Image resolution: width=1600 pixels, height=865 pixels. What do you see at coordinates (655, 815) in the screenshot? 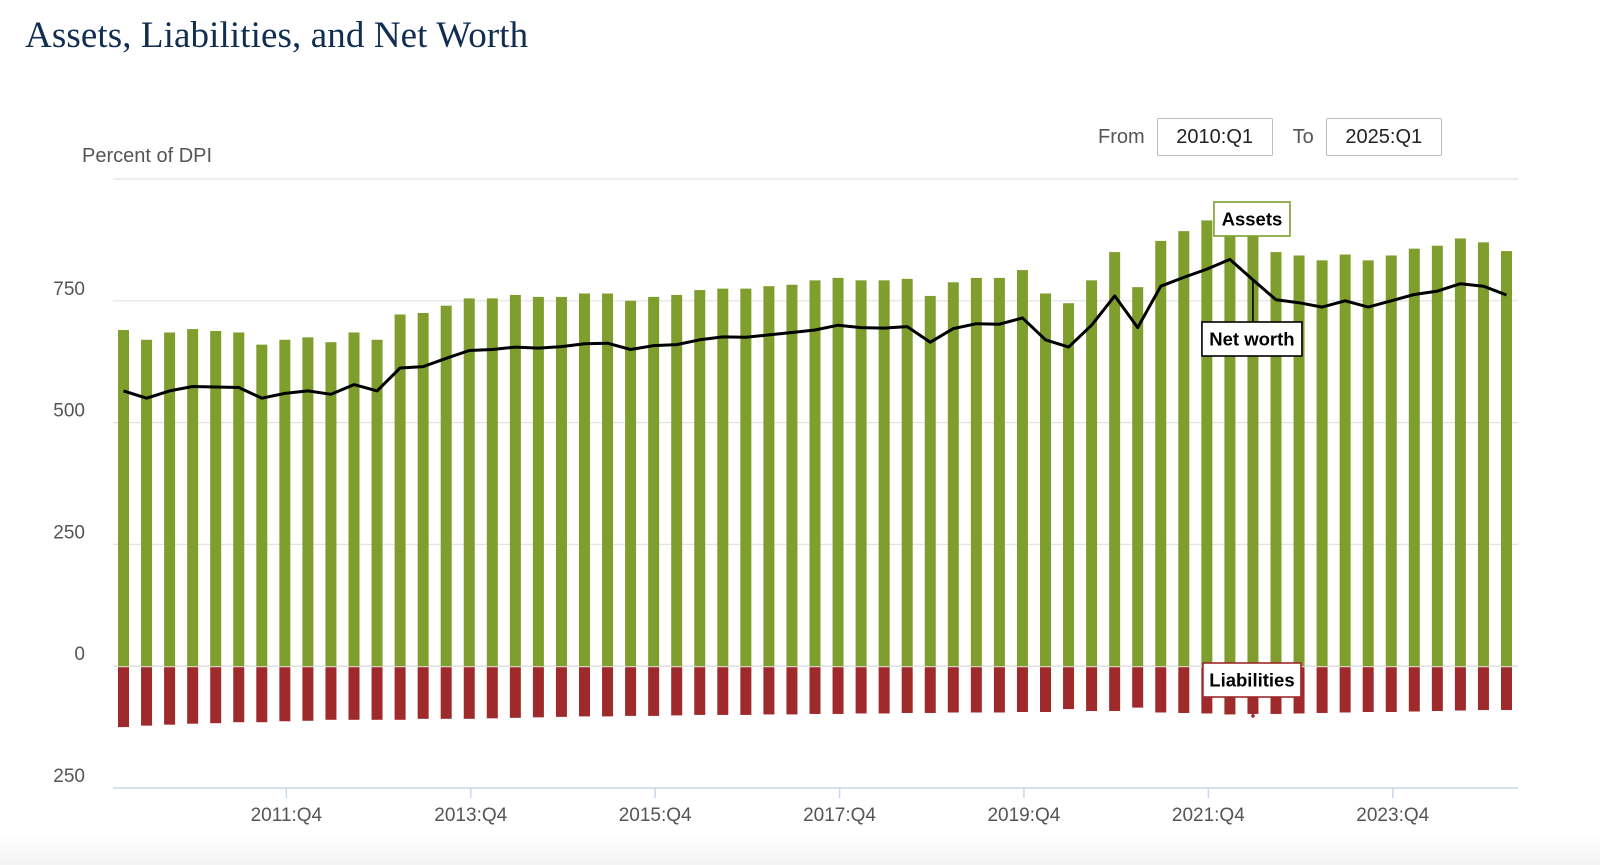
I see `x-tick-label: 2015:Q4` at bounding box center [655, 815].